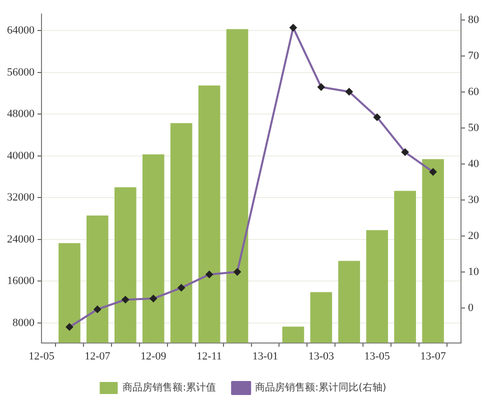 The height and width of the screenshot is (410, 486). What do you see at coordinates (97, 356) in the screenshot?
I see `x-tick-label: 12-07` at bounding box center [97, 356].